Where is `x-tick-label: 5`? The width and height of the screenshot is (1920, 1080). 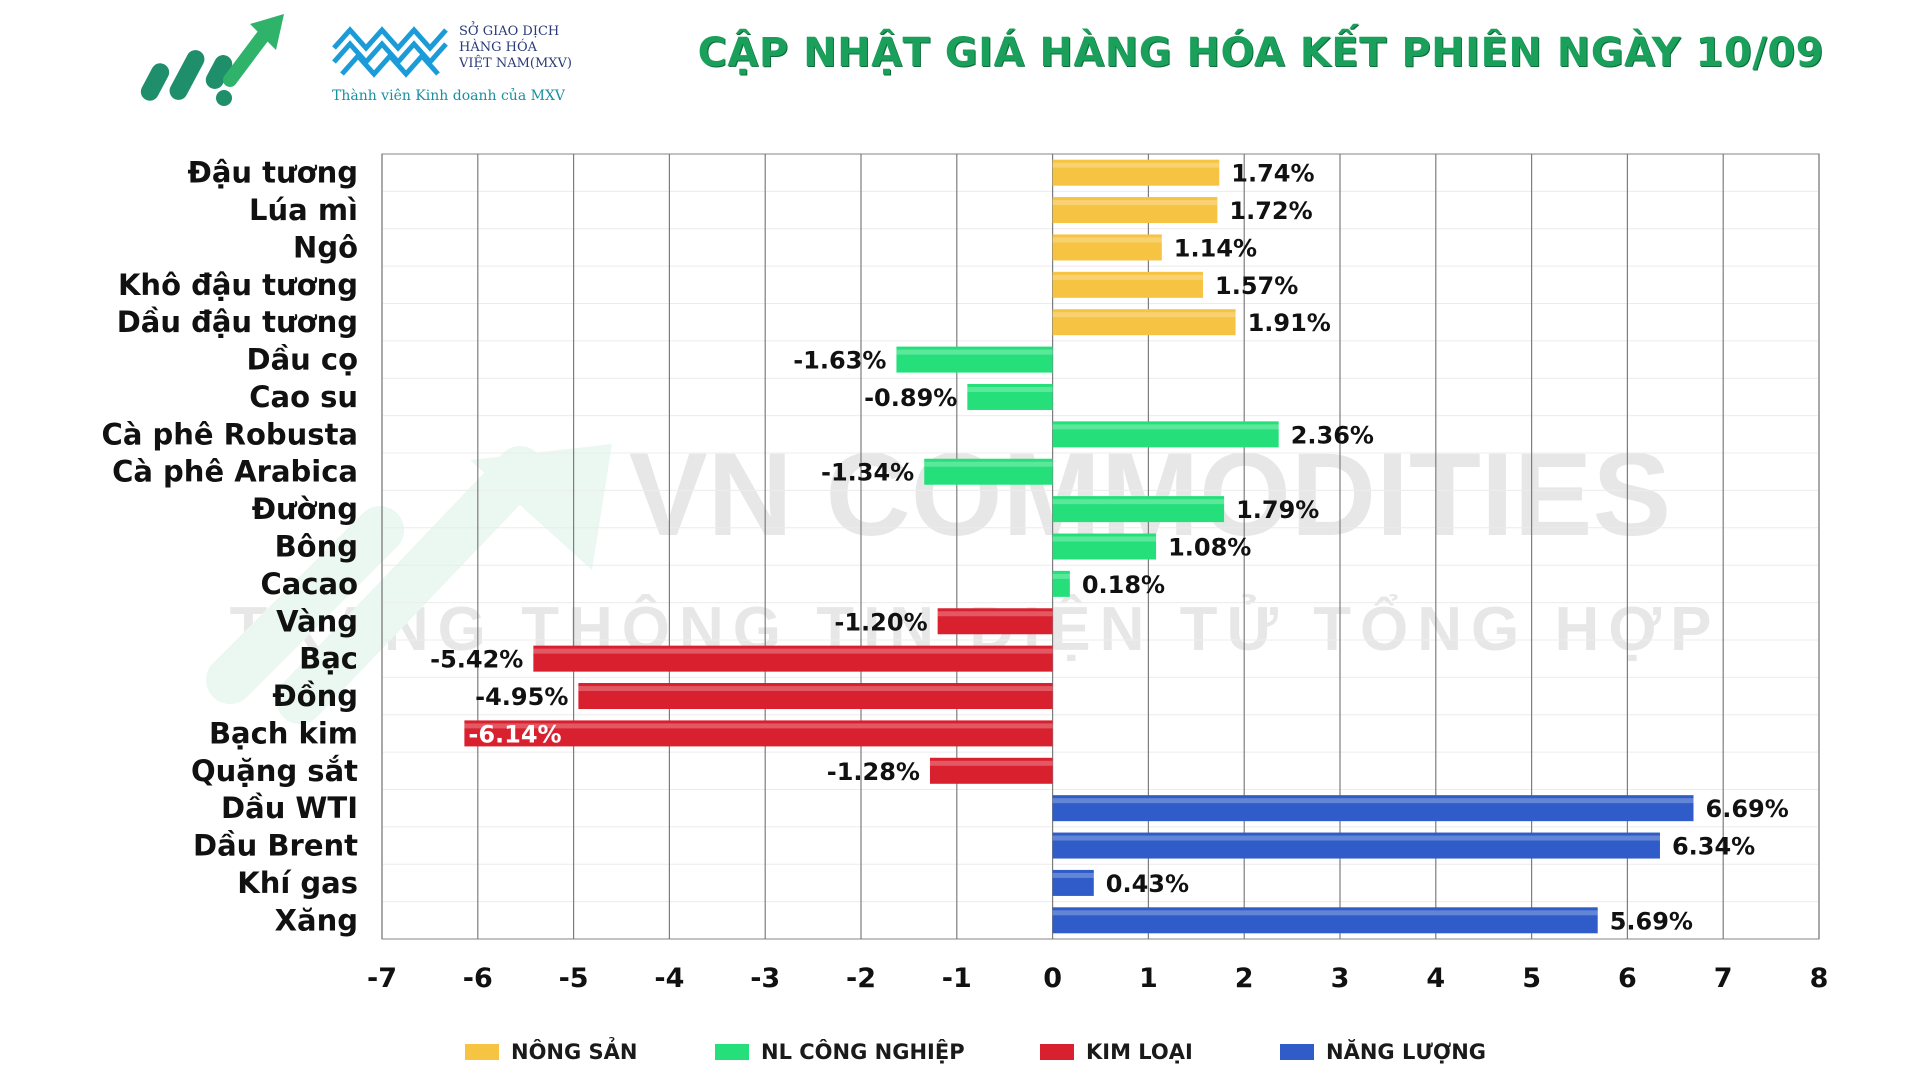
x-tick-label: 5 is located at coordinates (1531, 978).